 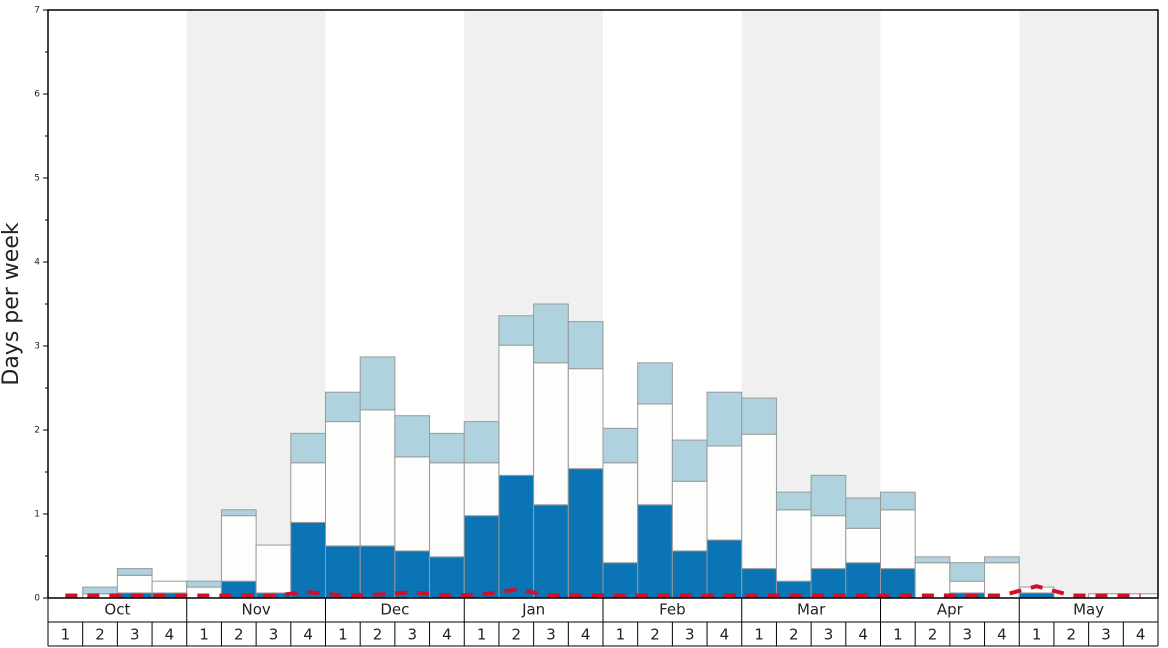 I want to click on line, so click(x=603, y=591).